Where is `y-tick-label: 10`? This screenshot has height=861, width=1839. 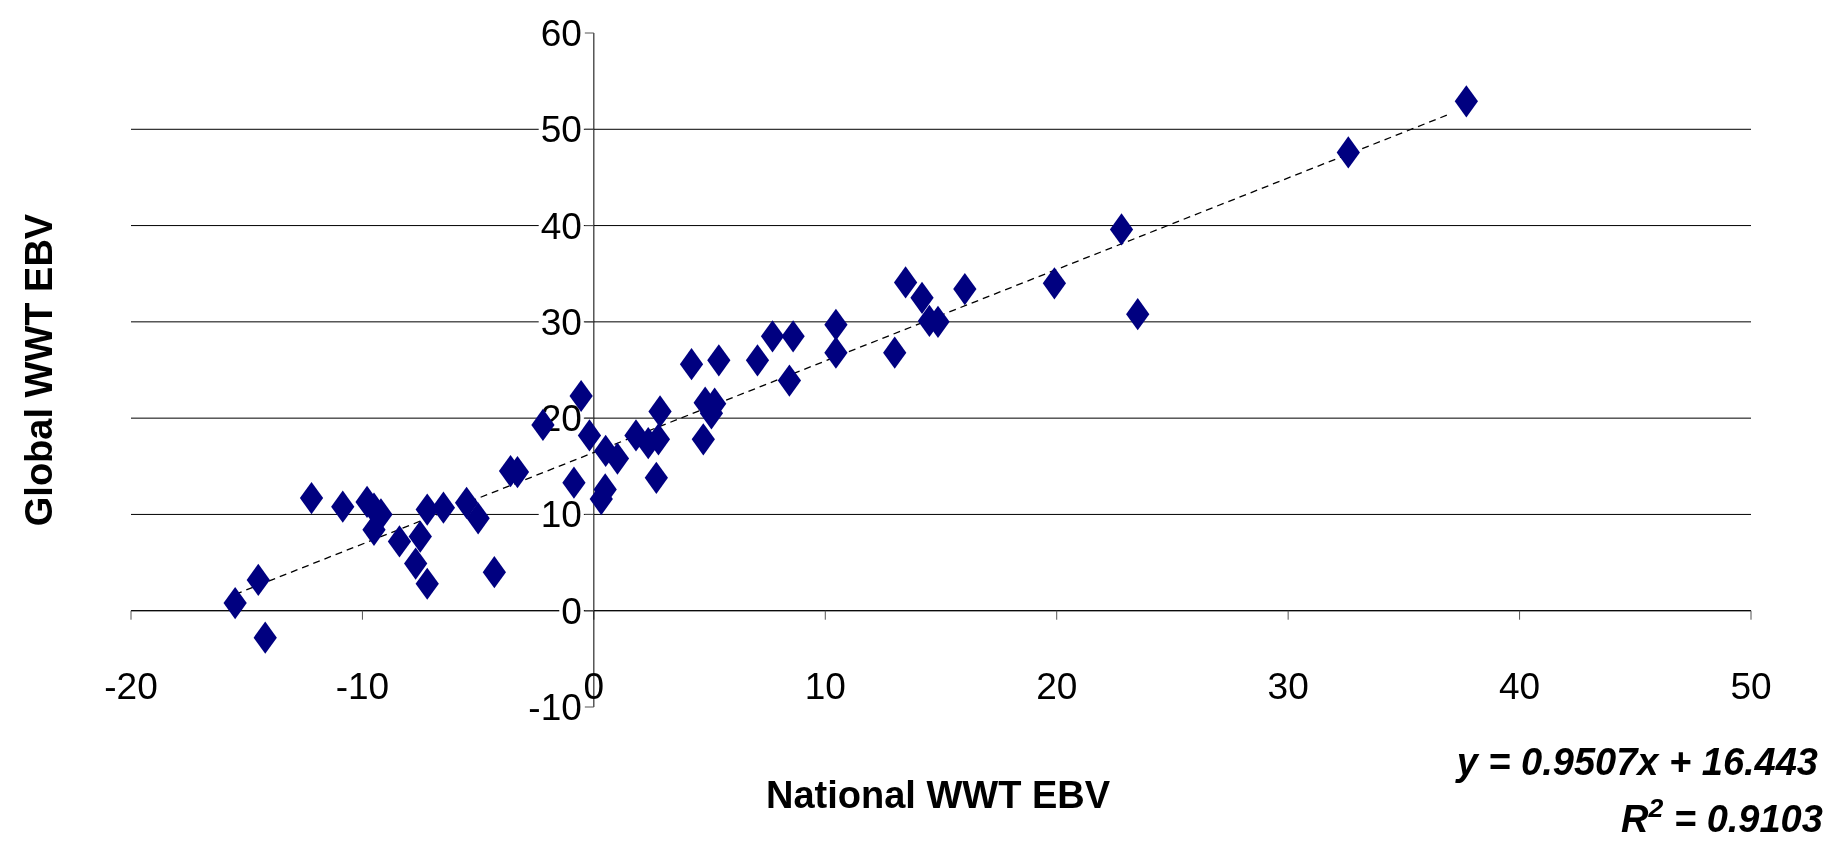
y-tick-label: 10 is located at coordinates (561, 515).